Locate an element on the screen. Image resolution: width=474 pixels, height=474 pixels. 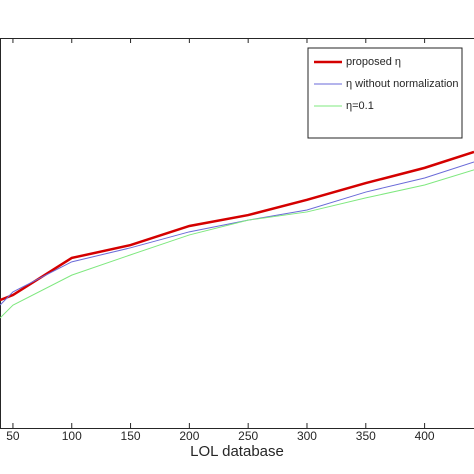
x-tick-label: 350 is located at coordinates (366, 436).